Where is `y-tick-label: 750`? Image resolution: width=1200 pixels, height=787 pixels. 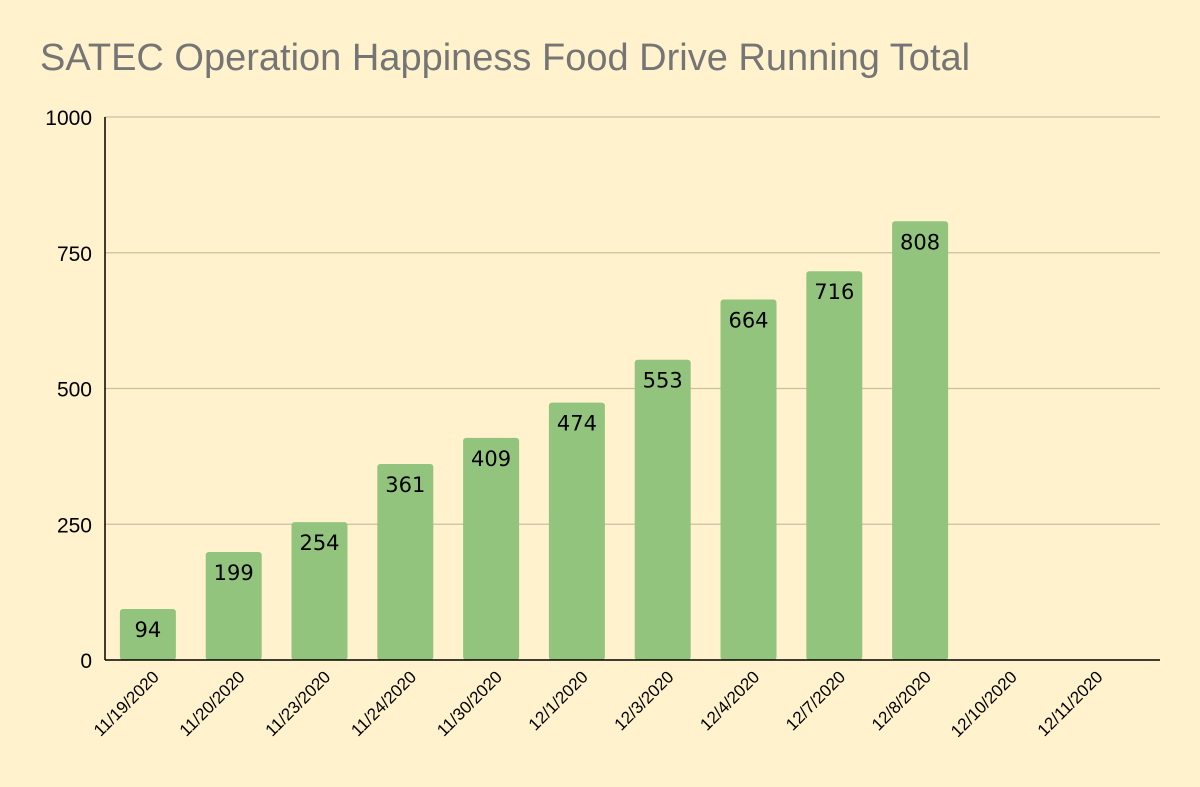 y-tick-label: 750 is located at coordinates (74, 254).